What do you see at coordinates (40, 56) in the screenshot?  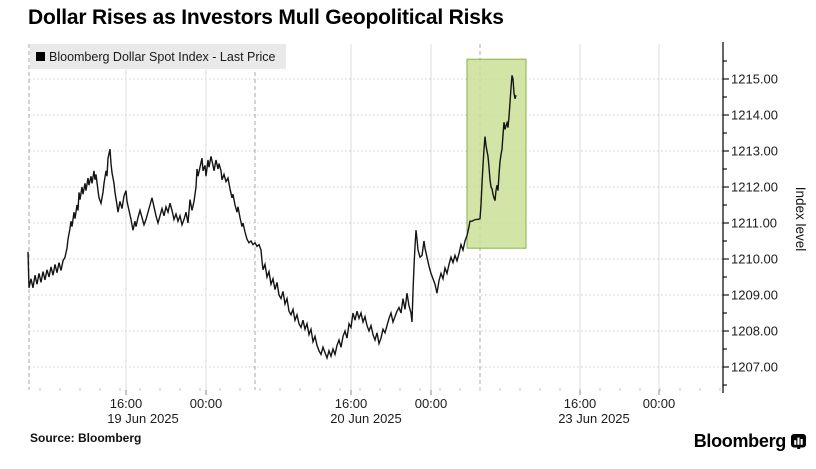 I see `legend-swatch-icon` at bounding box center [40, 56].